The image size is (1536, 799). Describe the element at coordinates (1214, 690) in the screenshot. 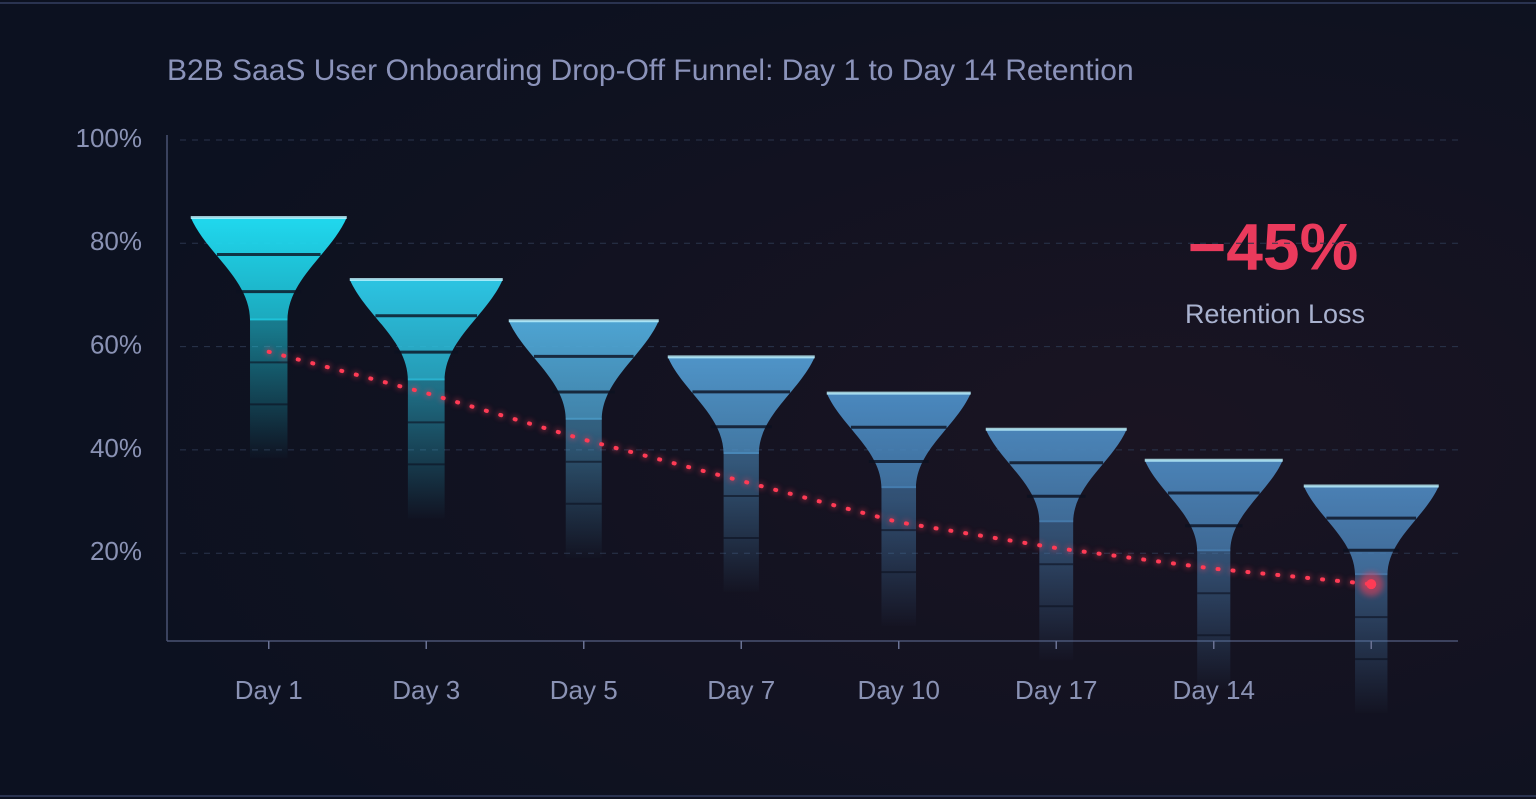

I see `x-tick-label: Day 14` at that location.